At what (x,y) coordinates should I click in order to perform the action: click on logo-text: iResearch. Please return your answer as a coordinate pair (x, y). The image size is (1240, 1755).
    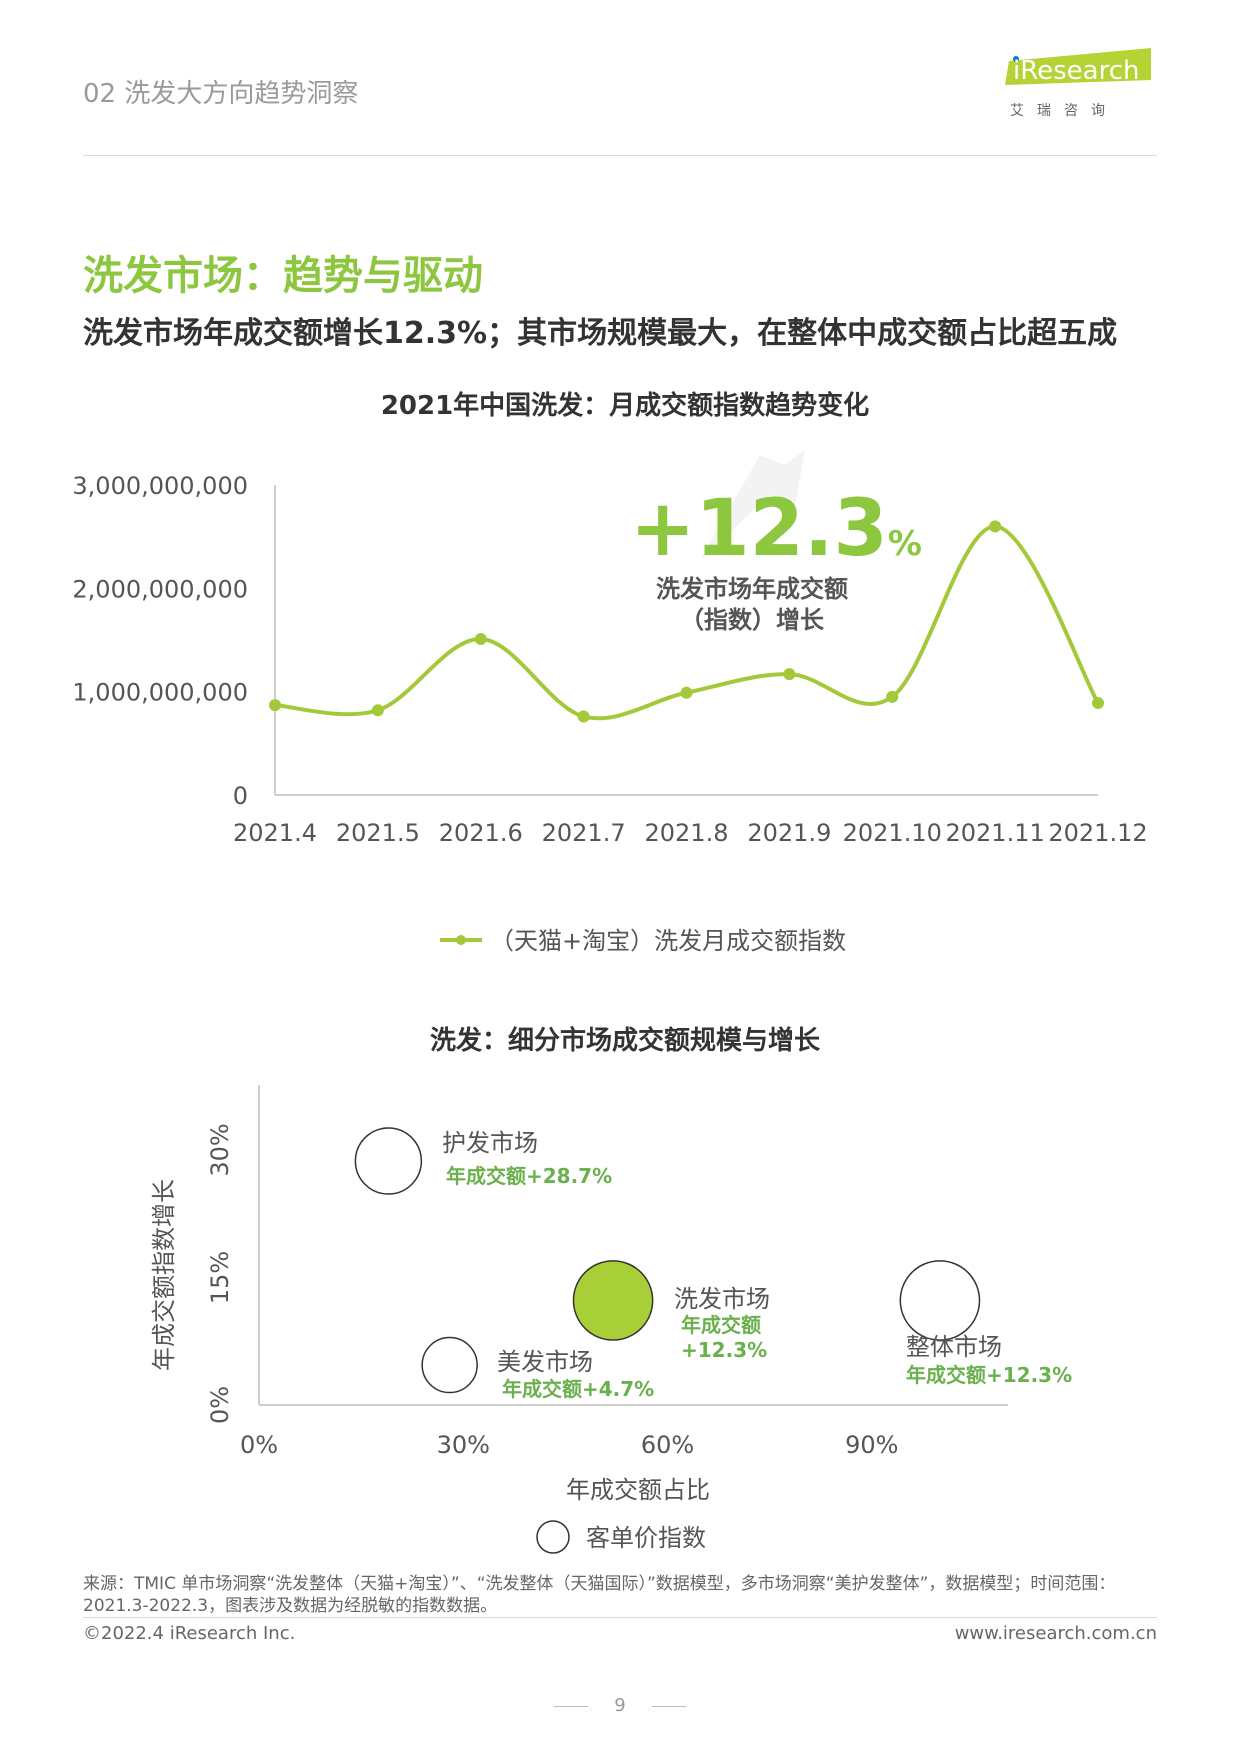
    Looking at the image, I should click on (1076, 71).